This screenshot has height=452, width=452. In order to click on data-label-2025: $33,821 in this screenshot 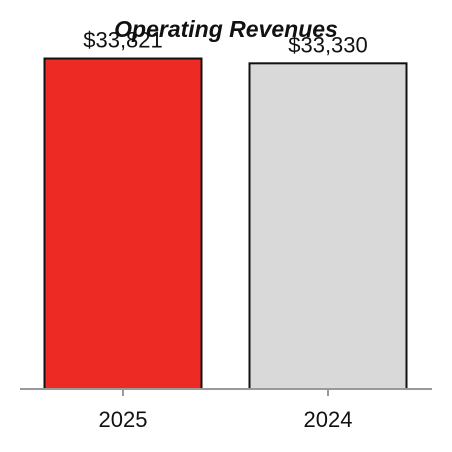, I will do `click(123, 40)`.